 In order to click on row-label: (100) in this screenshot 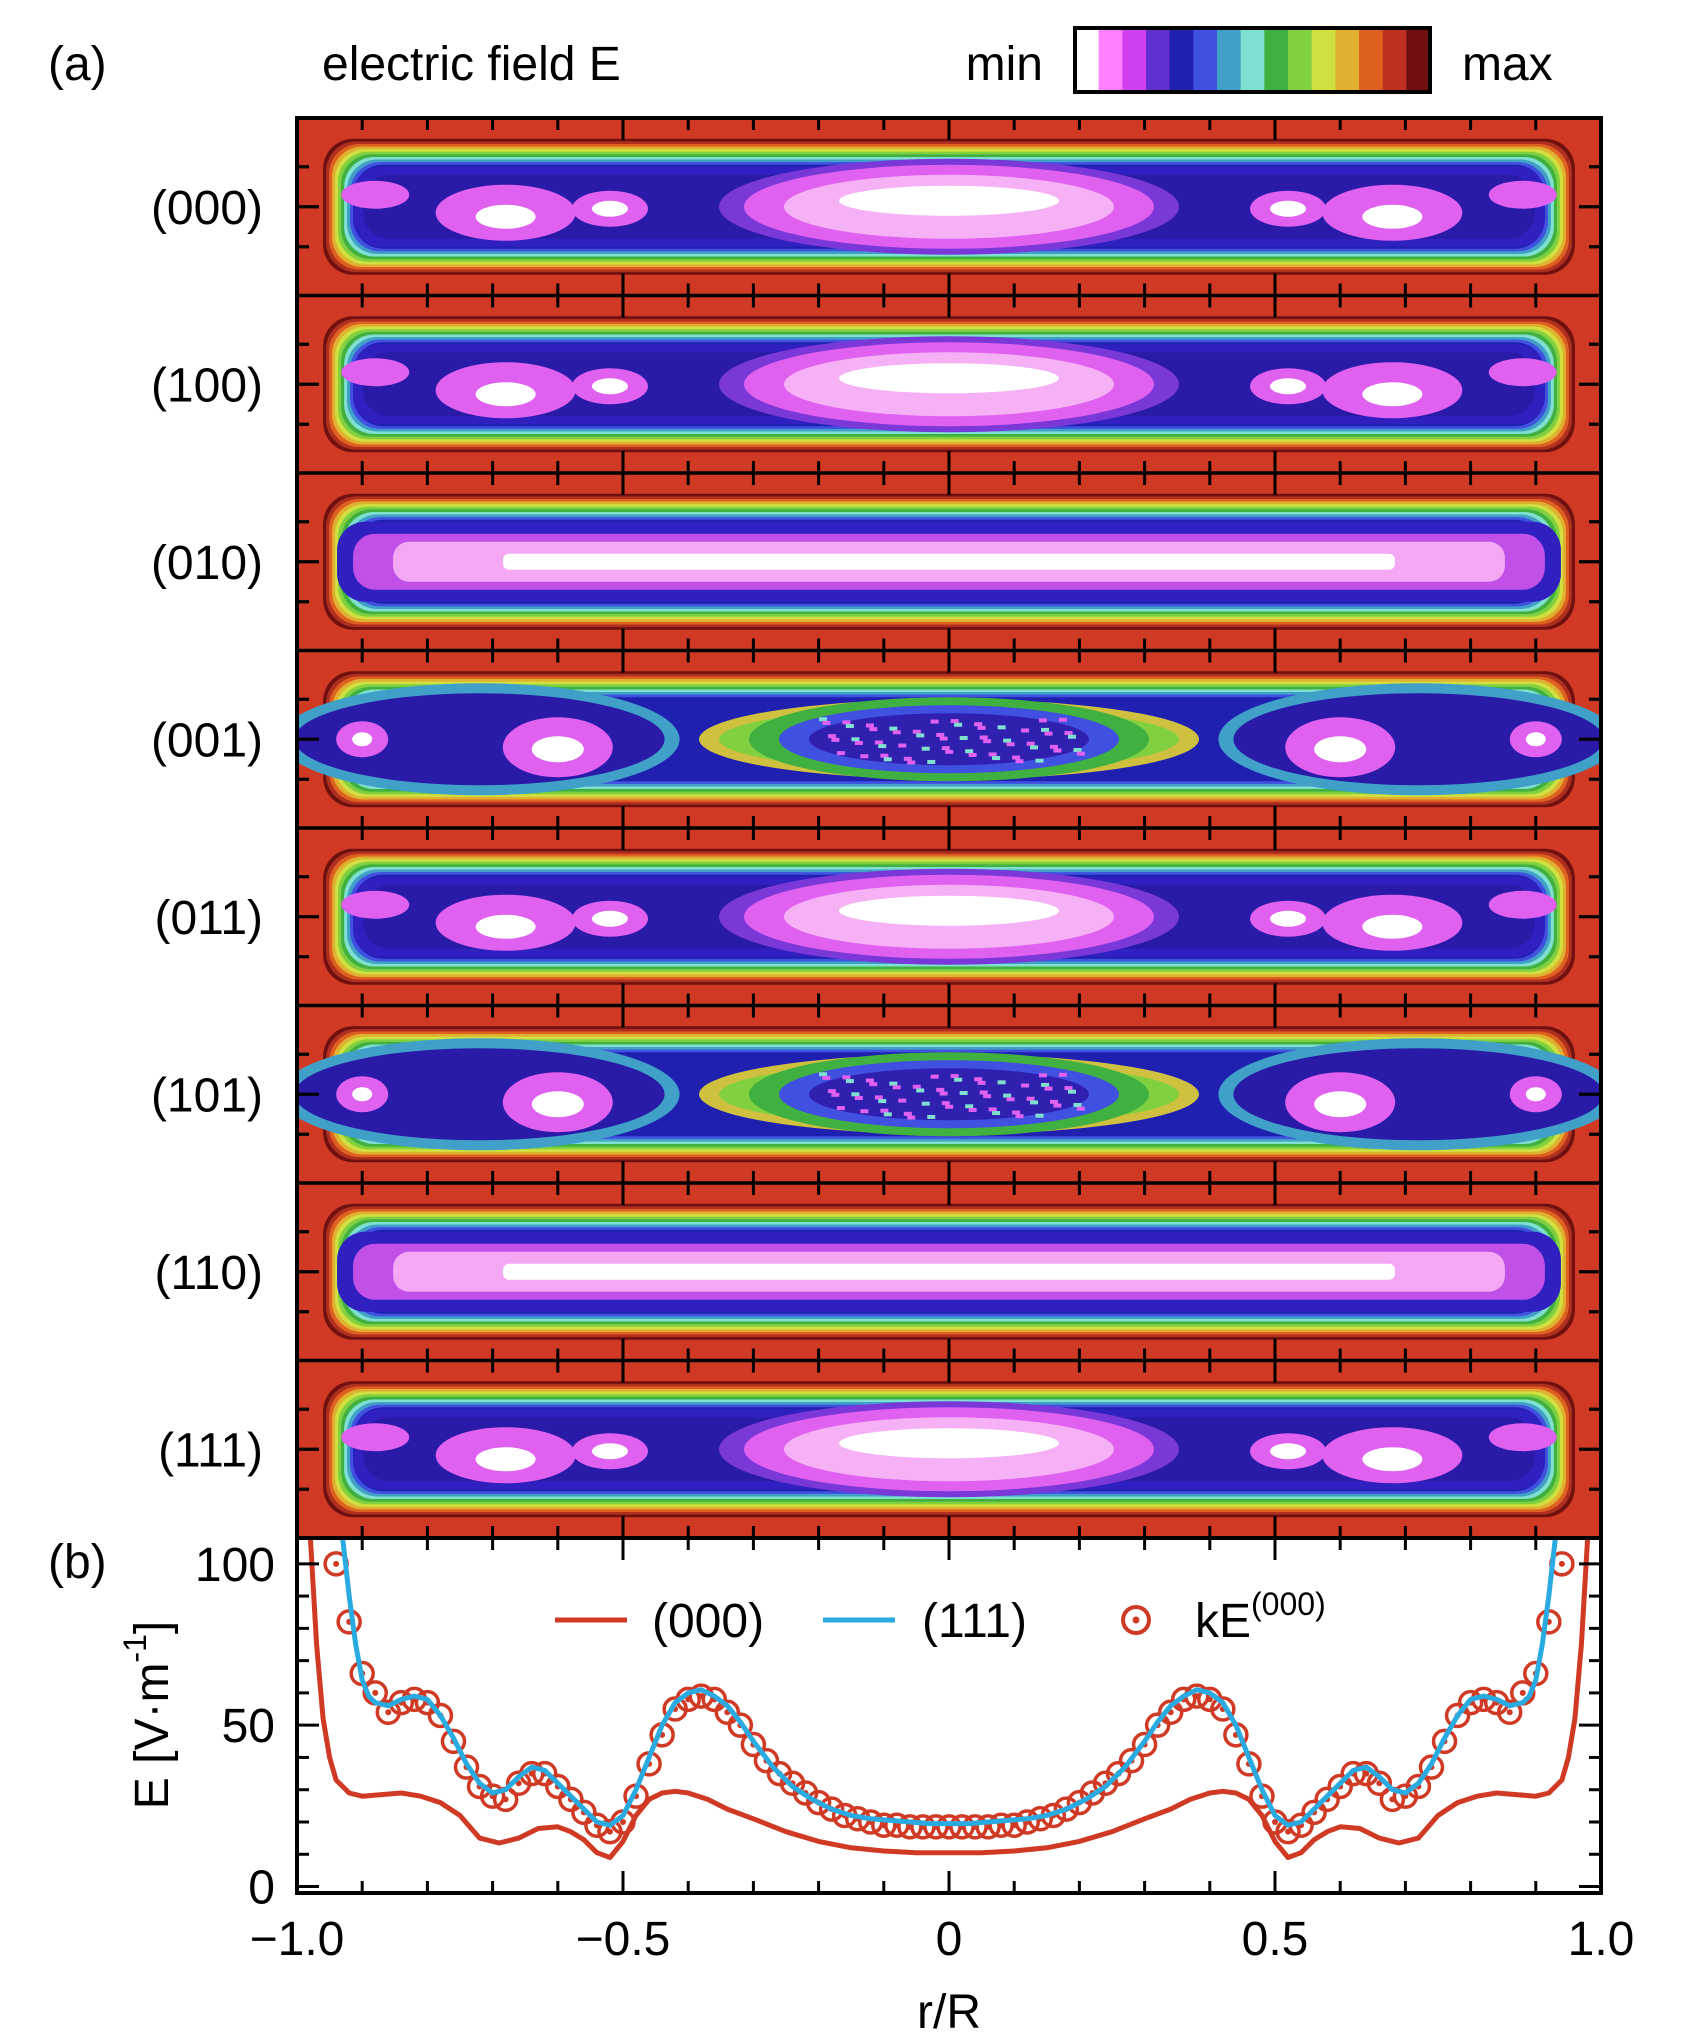, I will do `click(207, 385)`.